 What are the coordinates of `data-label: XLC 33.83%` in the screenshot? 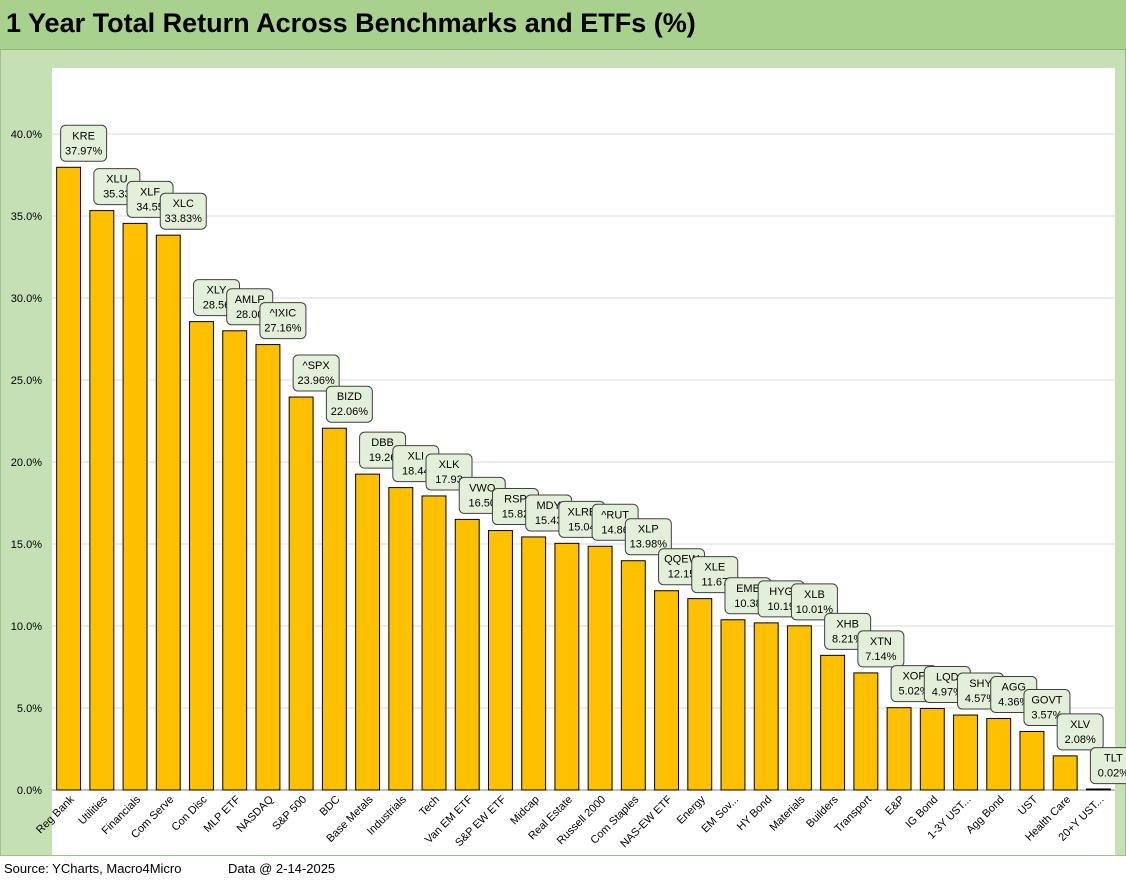 It's located at (183, 211).